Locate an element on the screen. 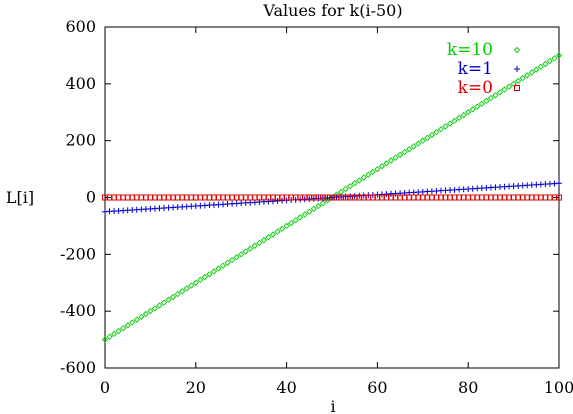 The width and height of the screenshot is (573, 414). legend-label: k=0 is located at coordinates (475, 88).